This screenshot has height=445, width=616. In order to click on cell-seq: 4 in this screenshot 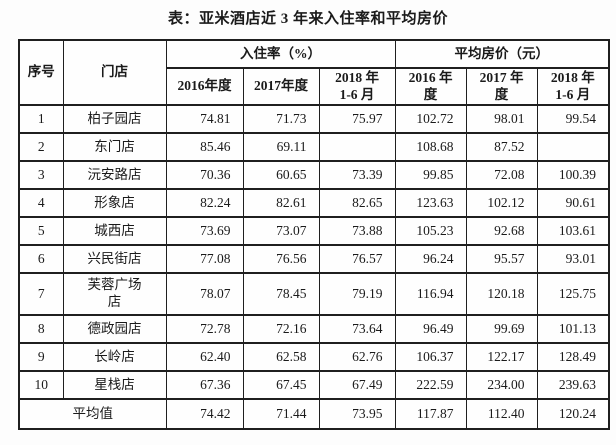, I will do `click(41, 203)`.